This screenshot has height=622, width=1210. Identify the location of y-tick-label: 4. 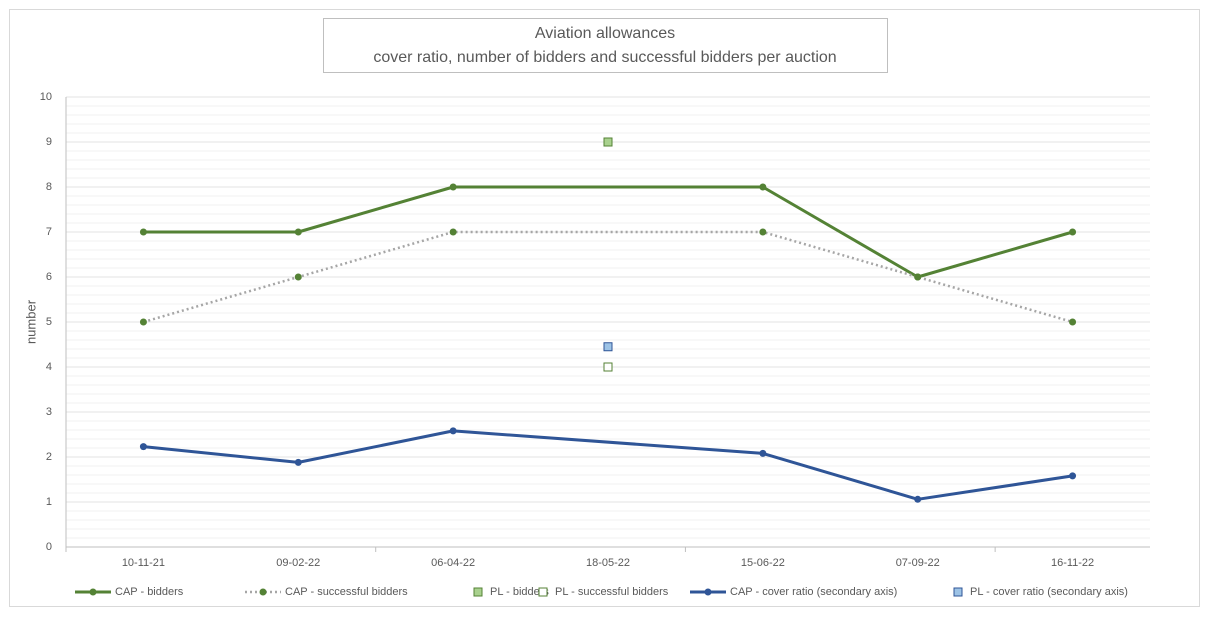
(49, 367).